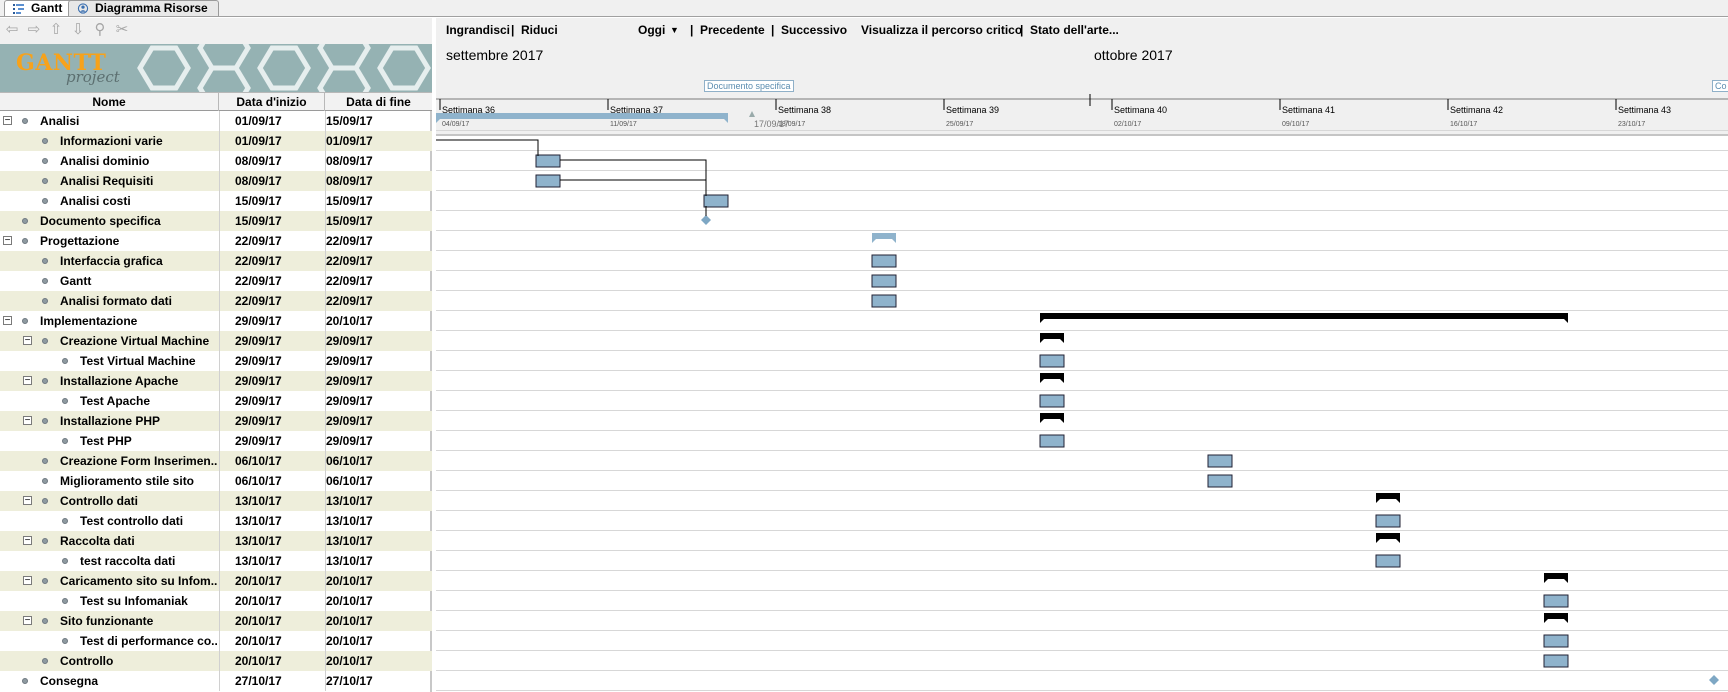  What do you see at coordinates (216, 141) in the screenshot?
I see `task-row: Informazioni varie 01/09/17 01/09/17` at bounding box center [216, 141].